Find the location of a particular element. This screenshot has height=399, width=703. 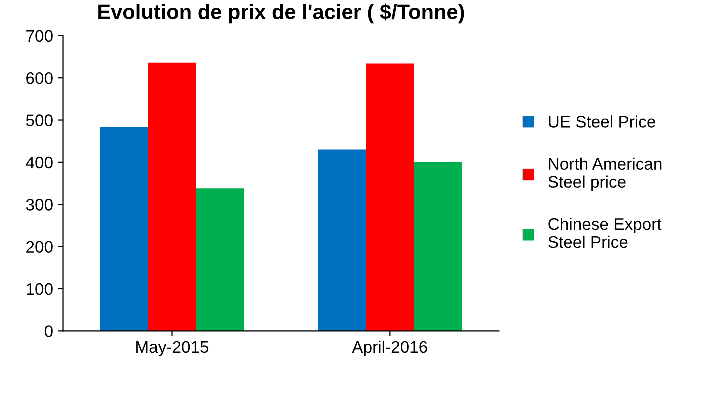

y-tick-label: 200 is located at coordinates (39, 247).